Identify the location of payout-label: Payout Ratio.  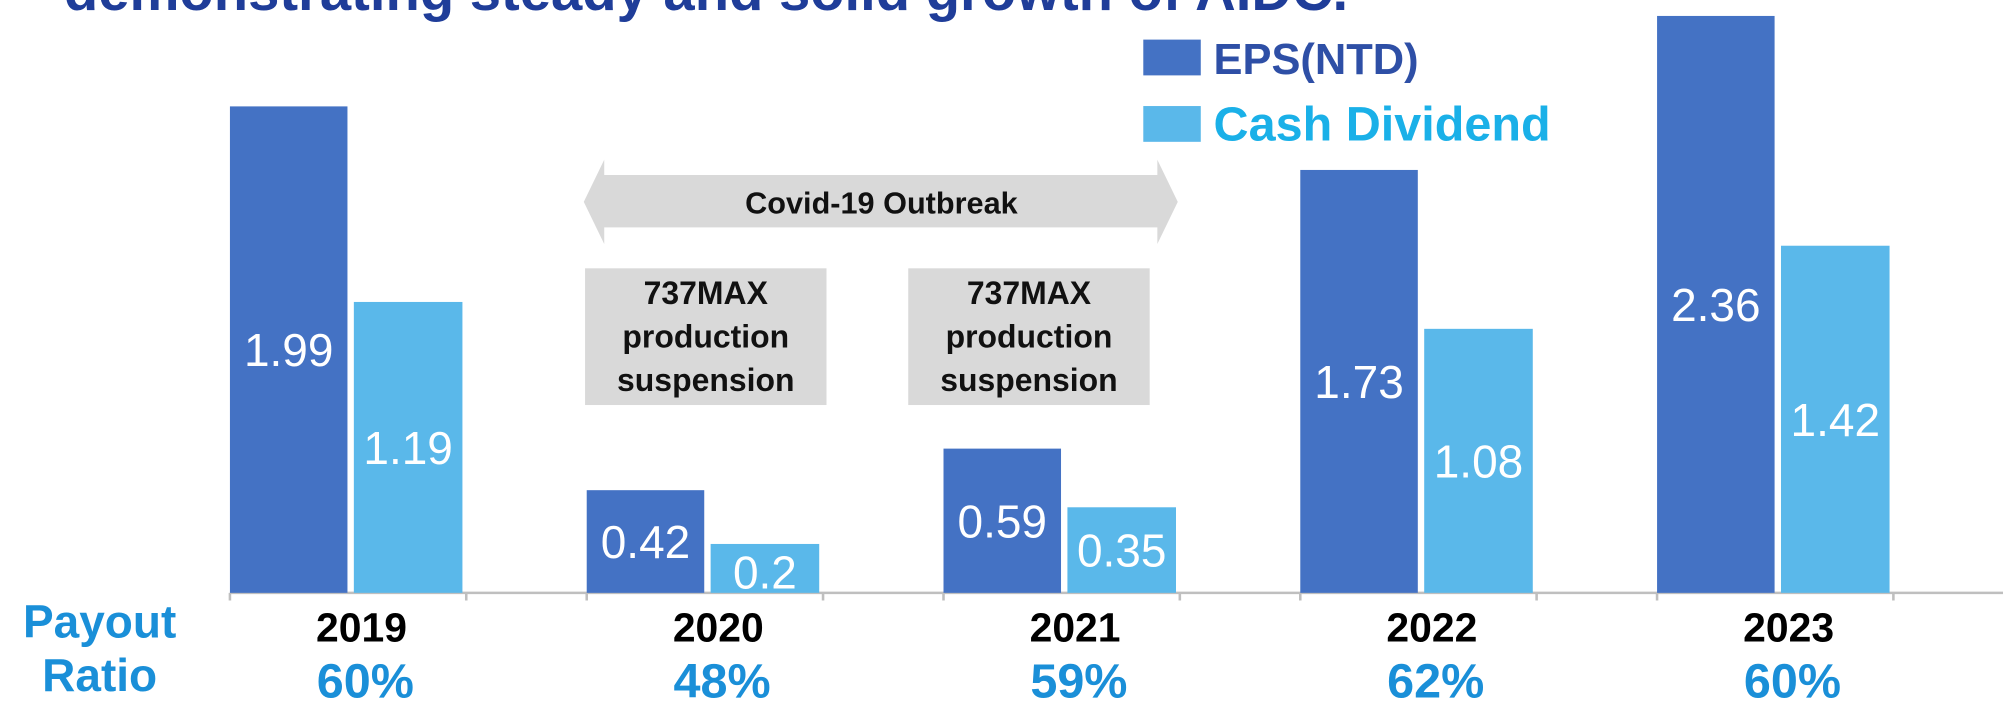
(99, 648).